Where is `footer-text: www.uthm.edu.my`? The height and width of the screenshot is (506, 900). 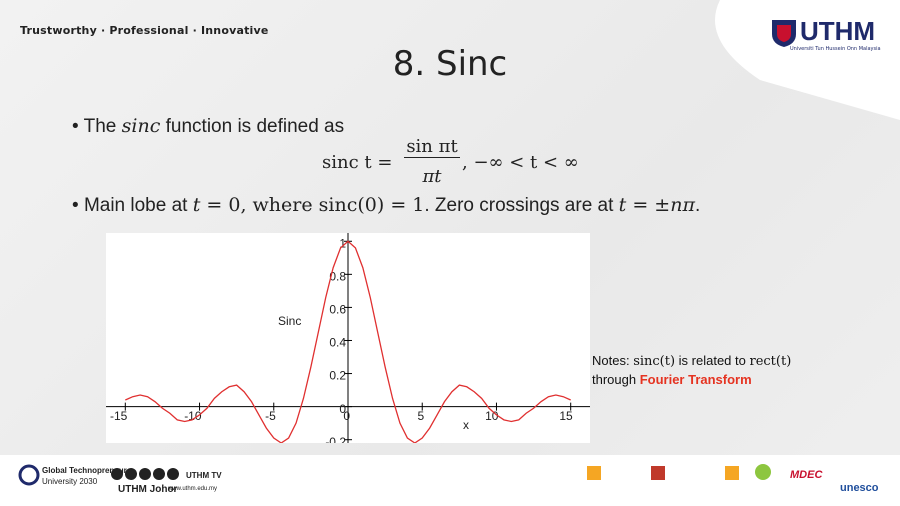 footer-text: www.uthm.edu.my is located at coordinates (193, 489).